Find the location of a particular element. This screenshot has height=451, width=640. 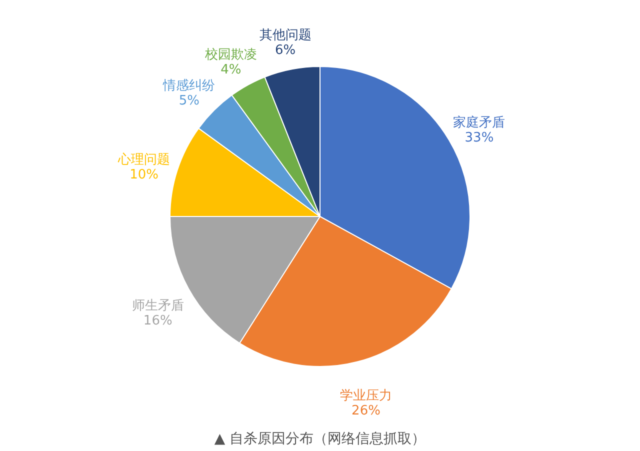

slice-label: 情感纠纷 is located at coordinates (189, 86).